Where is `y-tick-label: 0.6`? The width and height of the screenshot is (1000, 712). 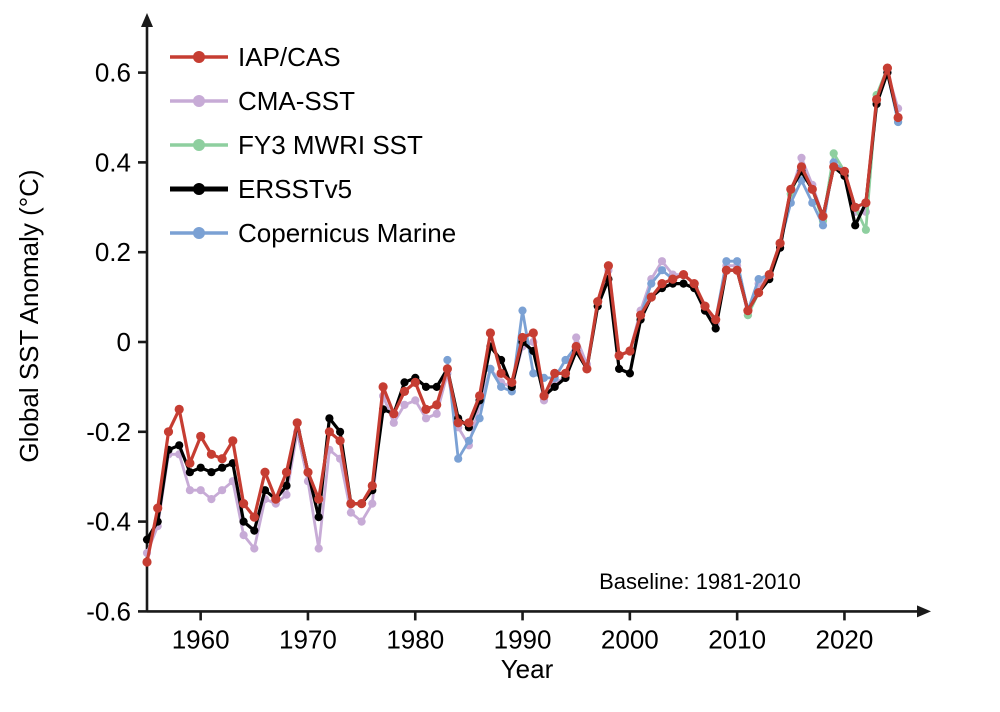
y-tick-label: 0.6 is located at coordinates (113, 73).